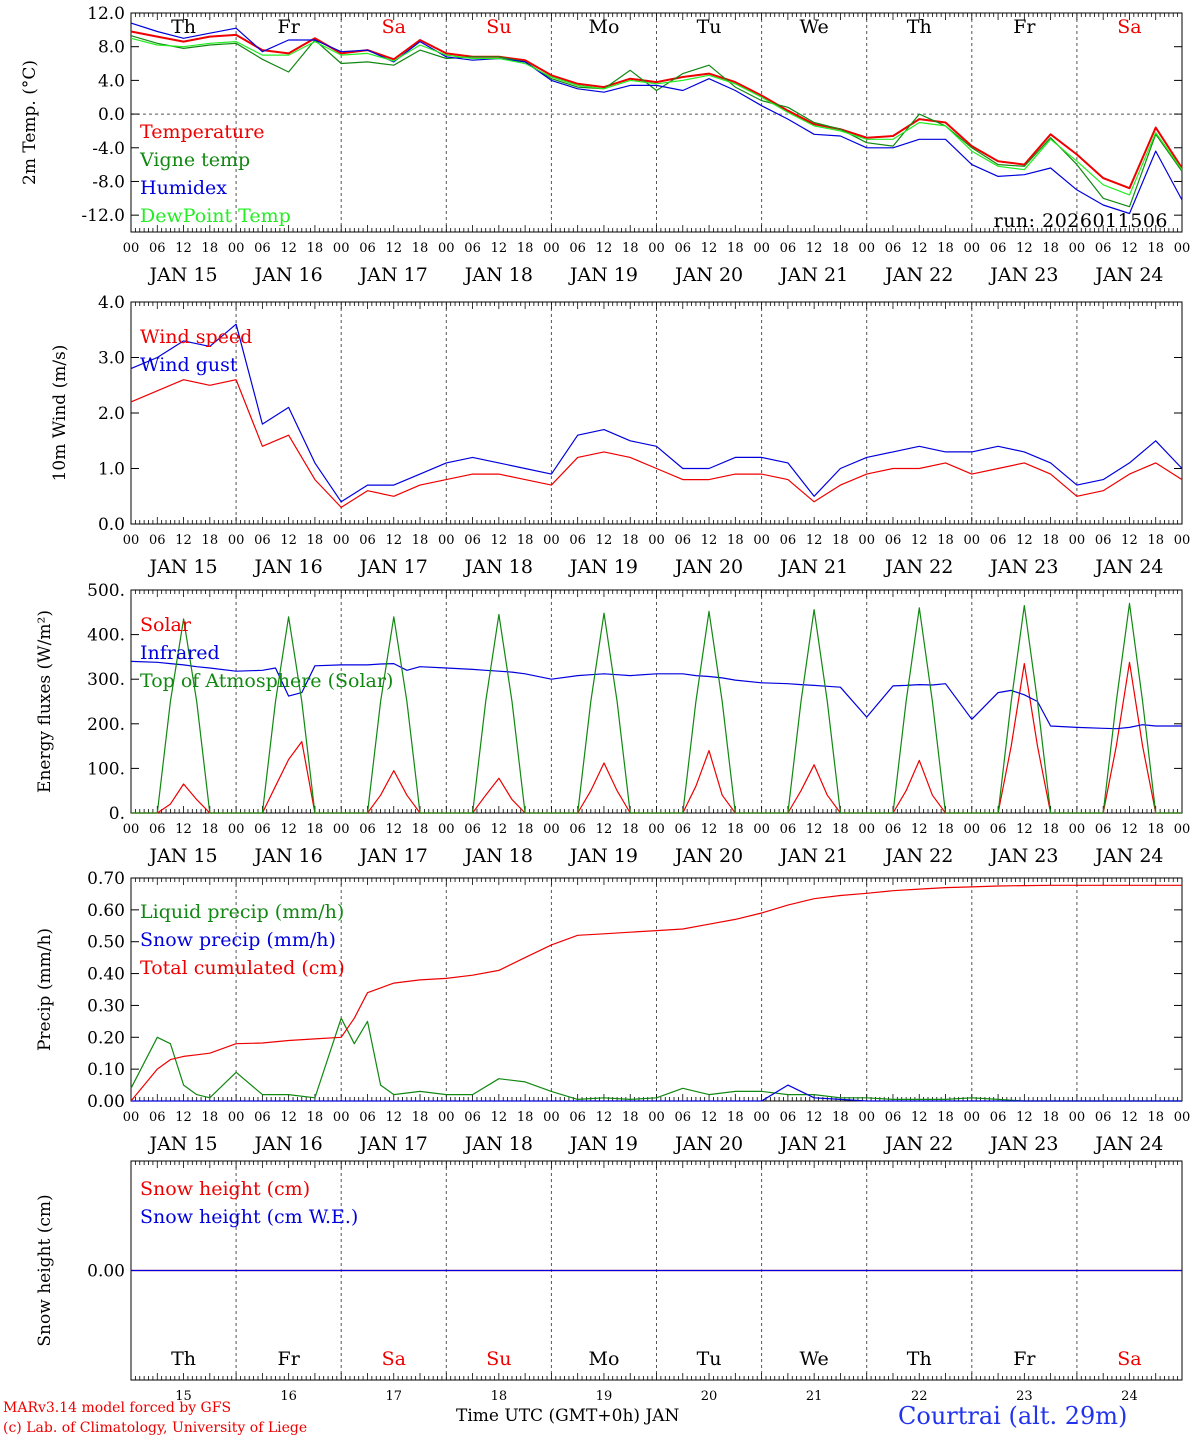  What do you see at coordinates (106, 879) in the screenshot?
I see `y-tick-label: 0.70` at bounding box center [106, 879].